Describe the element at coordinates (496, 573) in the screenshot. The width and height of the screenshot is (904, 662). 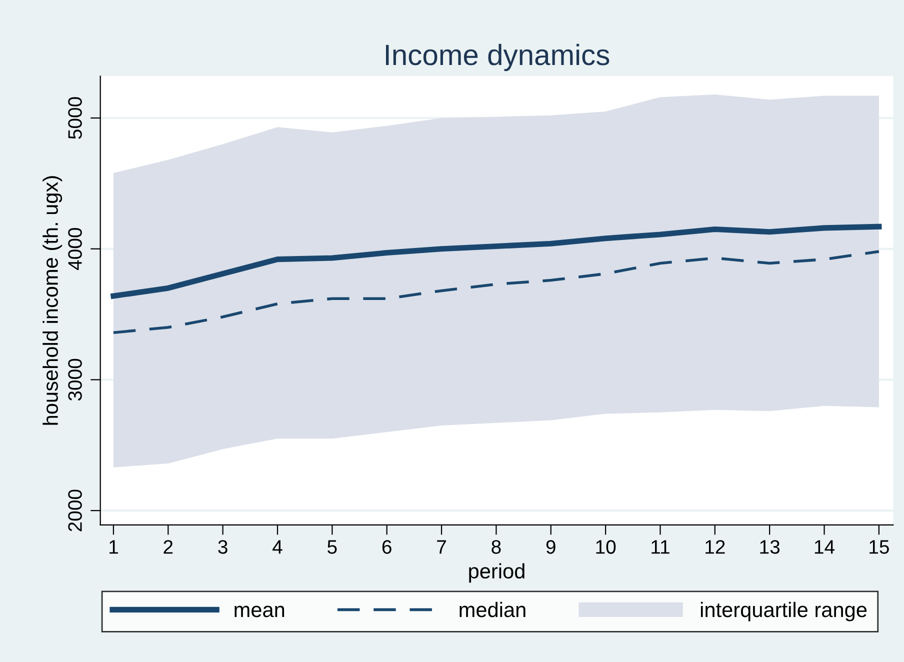
I see `x-axis-title: period` at that location.